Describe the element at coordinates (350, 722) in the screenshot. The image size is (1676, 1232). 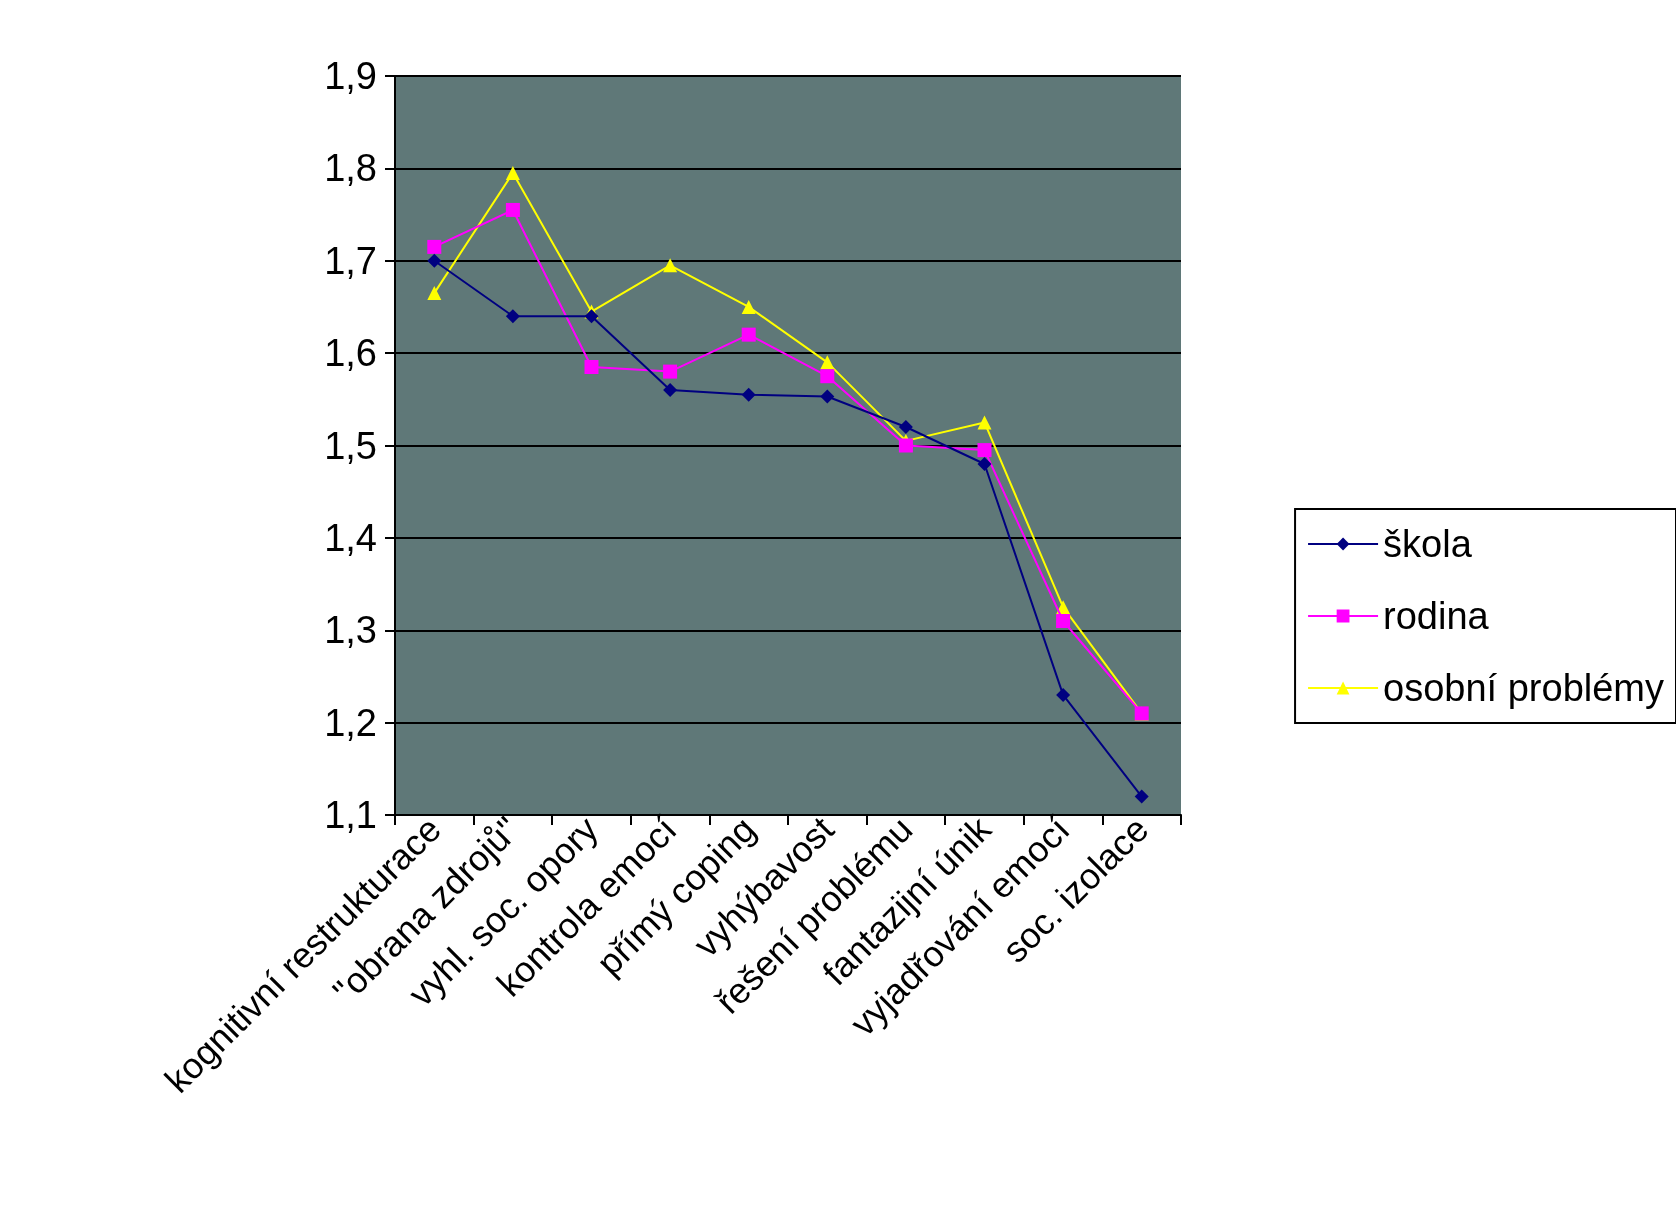
I see `y-tick-label: 1,2` at that location.